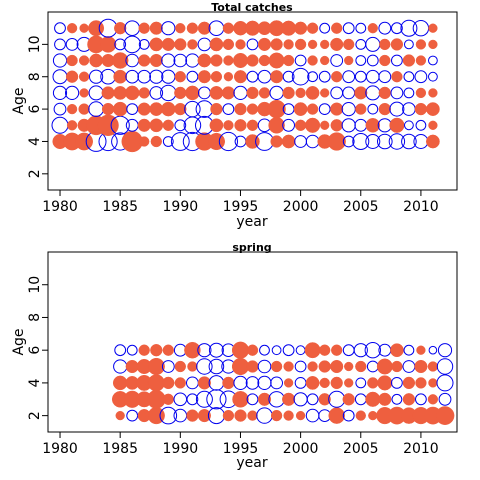 The width and height of the screenshot is (480, 480). What do you see at coordinates (251, 222) in the screenshot?
I see `x-axis-title: year` at bounding box center [251, 222].